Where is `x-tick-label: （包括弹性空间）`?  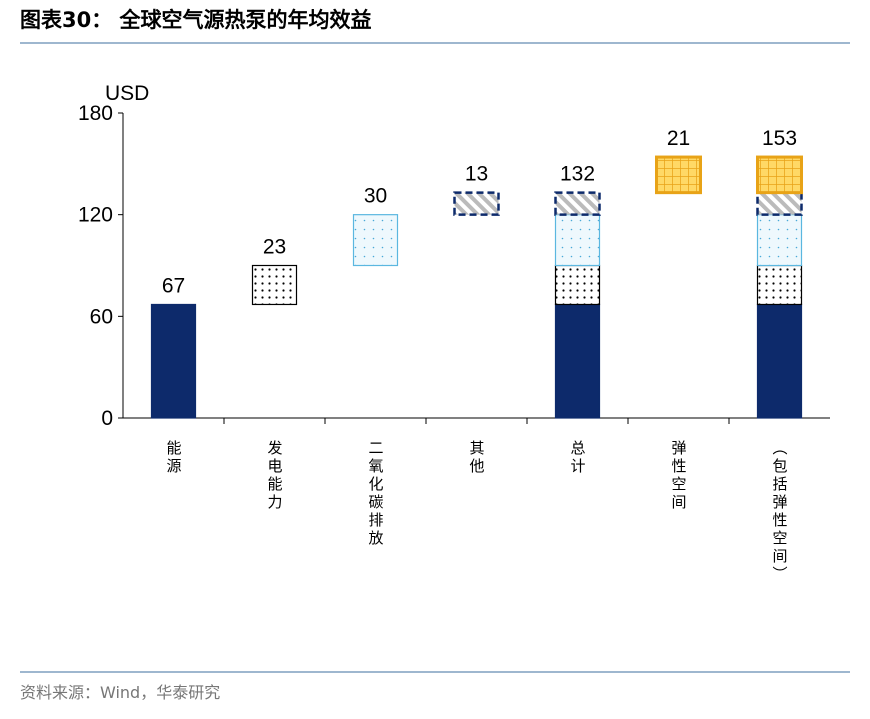
x-tick-label: （包括弹性空间） is located at coordinates (780, 512).